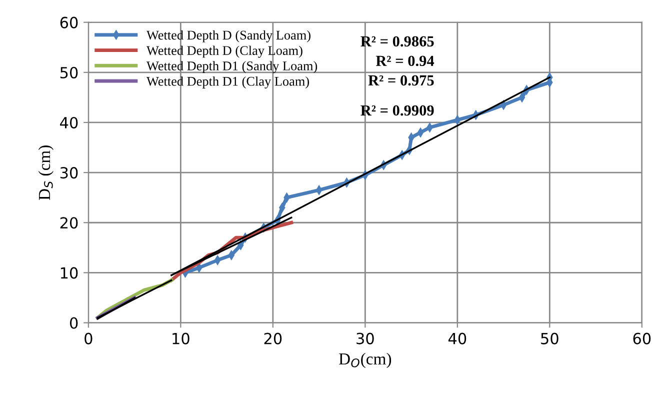 The image size is (655, 406). What do you see at coordinates (273, 338) in the screenshot?
I see `x-tick-label: 20` at bounding box center [273, 338].